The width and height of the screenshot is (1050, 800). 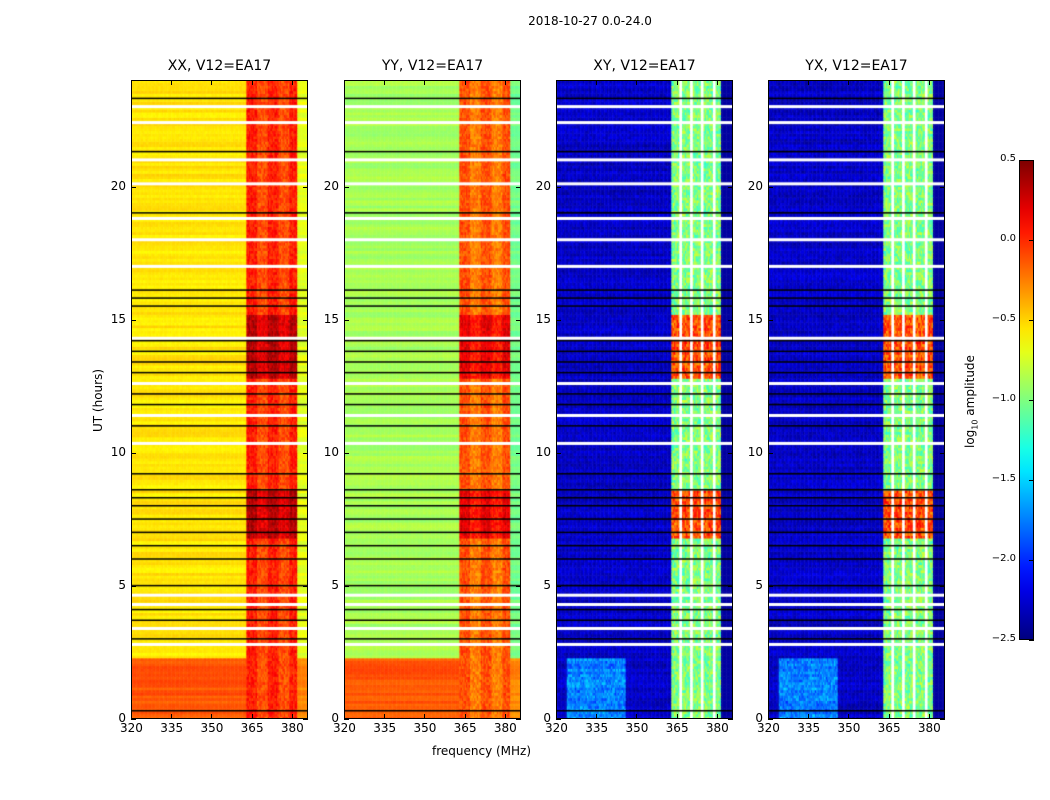 What do you see at coordinates (1003, 478) in the screenshot?
I see `colorbar-tick-label: −1.5` at bounding box center [1003, 478].